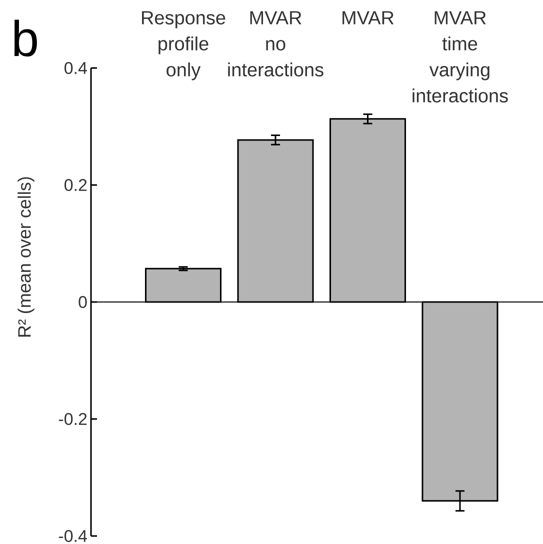 Image resolution: width=543 pixels, height=544 pixels. I want to click on y-tick-label: -0.2, so click(72, 419).